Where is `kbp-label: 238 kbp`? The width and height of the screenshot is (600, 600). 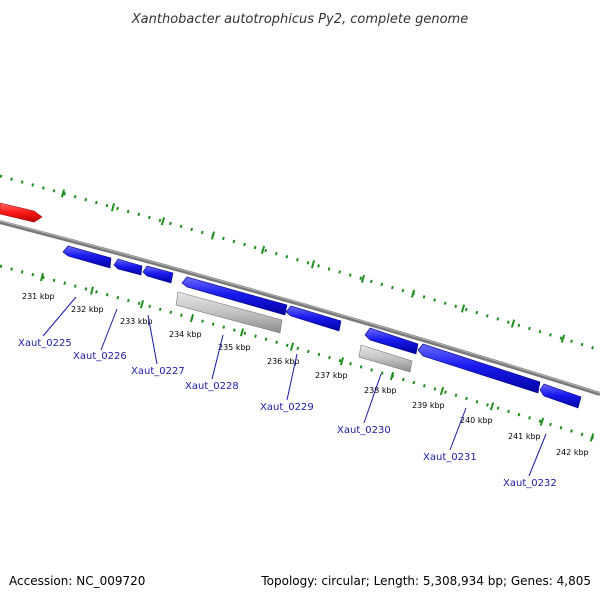 kbp-label: 238 kbp is located at coordinates (380, 390).